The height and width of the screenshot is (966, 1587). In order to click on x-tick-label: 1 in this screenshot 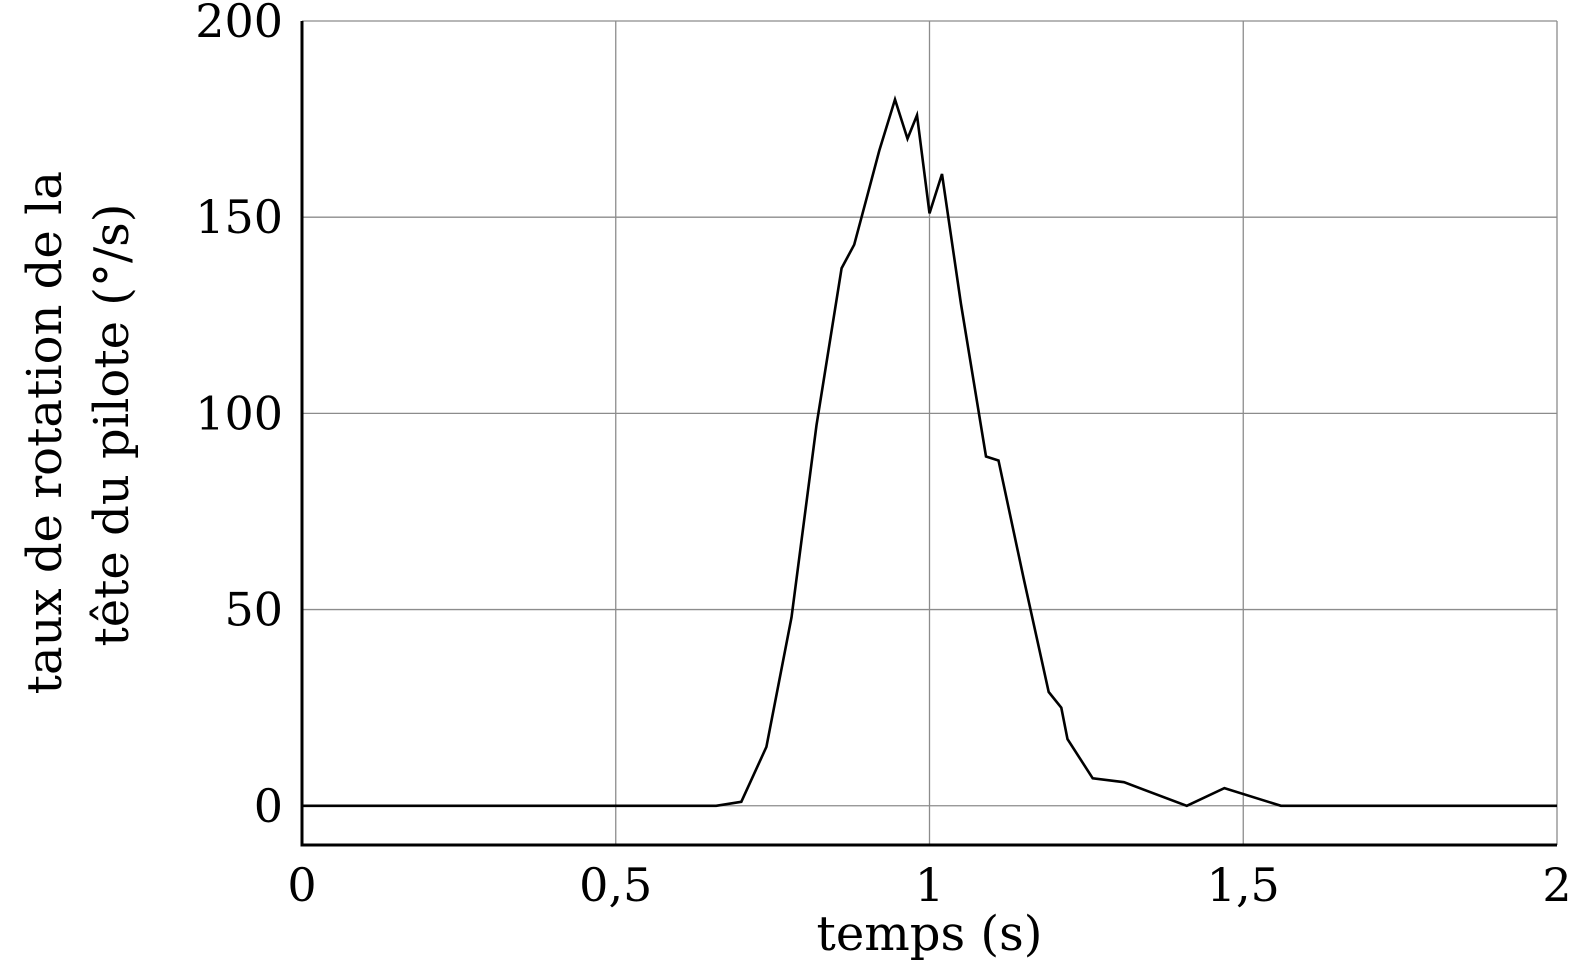, I will do `click(929, 885)`.